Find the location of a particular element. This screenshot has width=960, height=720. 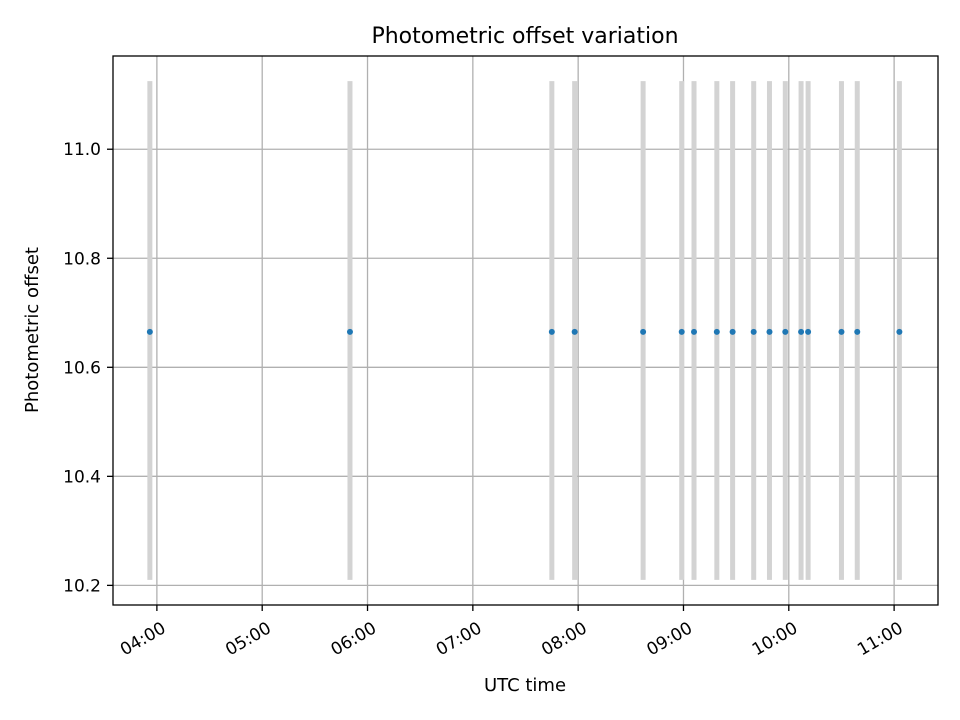

x-tick-label: 04:00 is located at coordinates (143, 639).